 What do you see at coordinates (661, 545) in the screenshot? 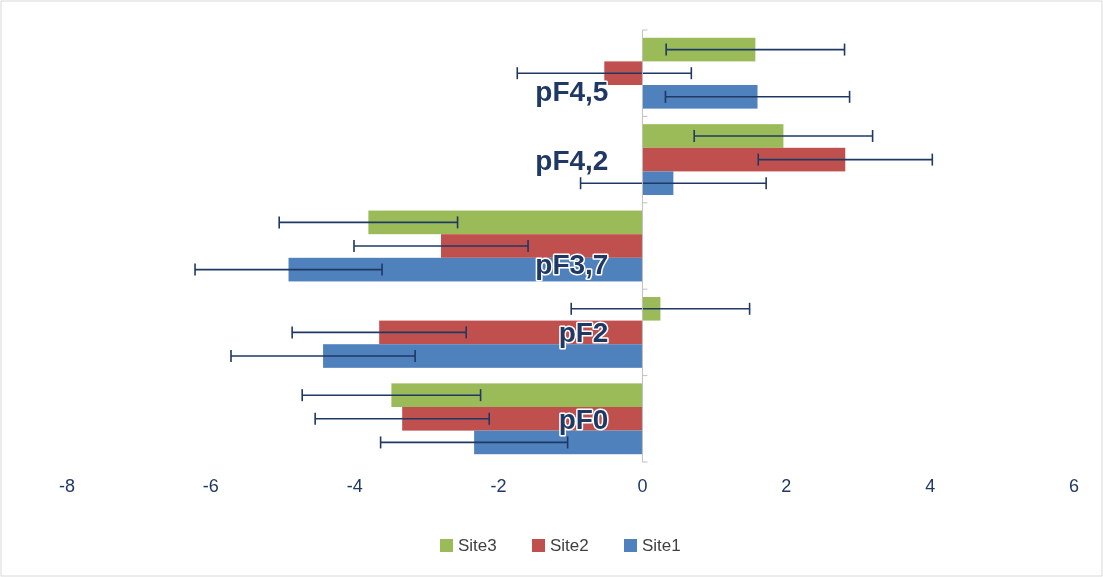
I see `legend-label: Site1` at bounding box center [661, 545].